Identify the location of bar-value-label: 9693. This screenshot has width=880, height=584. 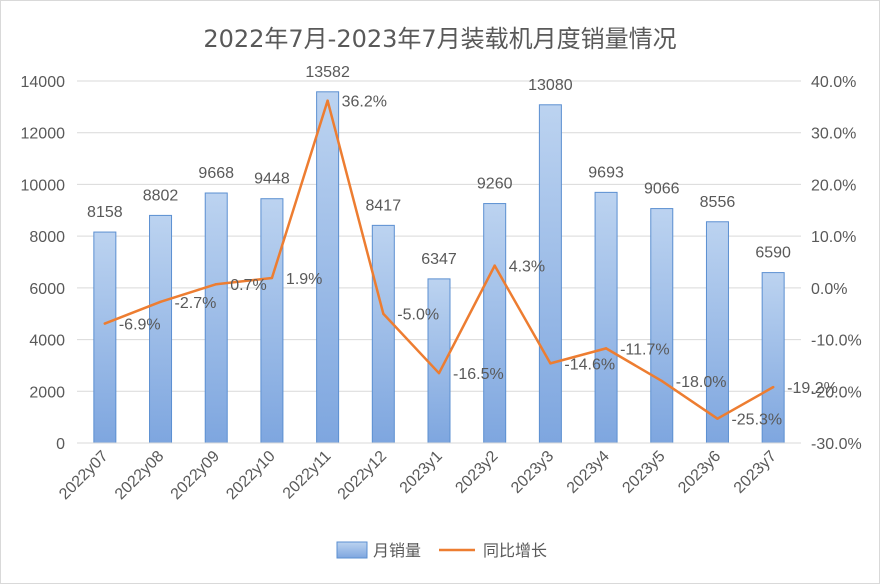
(606, 172).